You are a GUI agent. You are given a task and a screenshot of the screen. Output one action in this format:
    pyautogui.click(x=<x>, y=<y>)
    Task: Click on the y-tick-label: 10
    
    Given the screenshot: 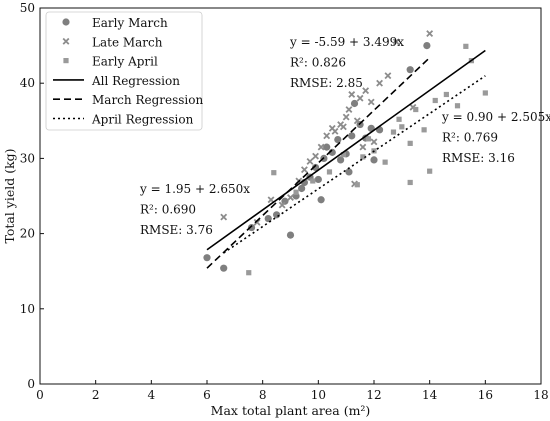 What is the action you would take?
    pyautogui.click(x=27, y=309)
    